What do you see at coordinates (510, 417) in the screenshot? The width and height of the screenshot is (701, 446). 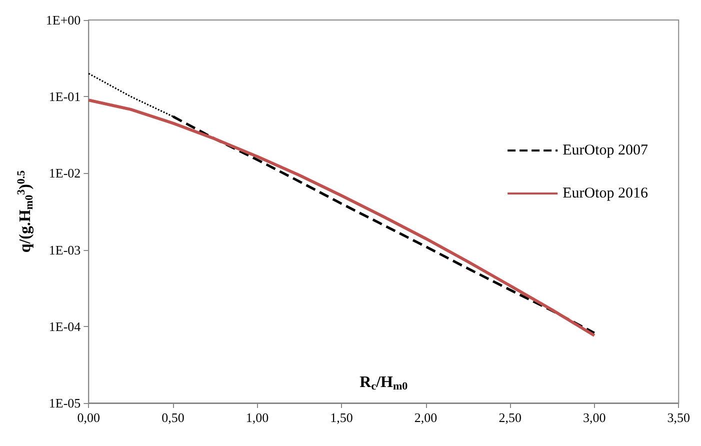 I see `x-tick-label: 2,50` at bounding box center [510, 417].